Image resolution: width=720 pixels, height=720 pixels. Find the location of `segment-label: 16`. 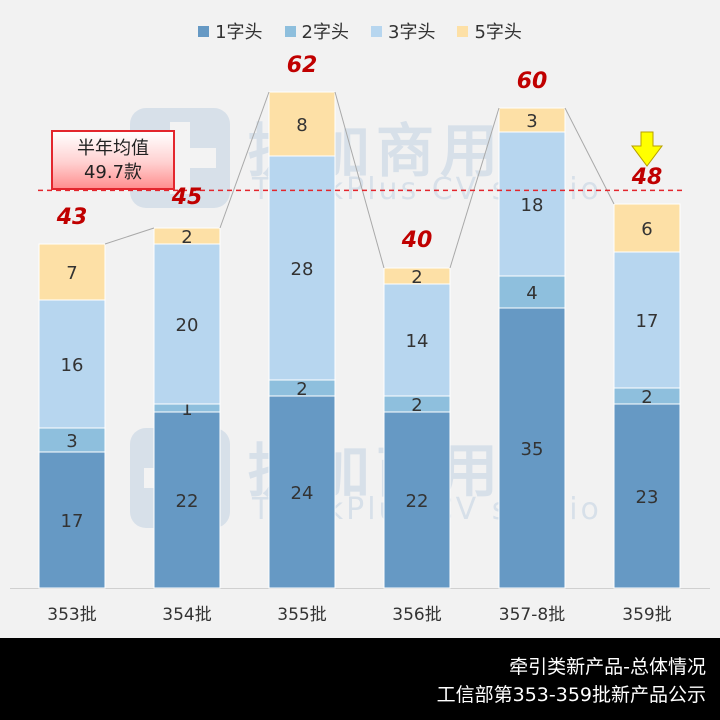

segment-label: 16 is located at coordinates (72, 365).